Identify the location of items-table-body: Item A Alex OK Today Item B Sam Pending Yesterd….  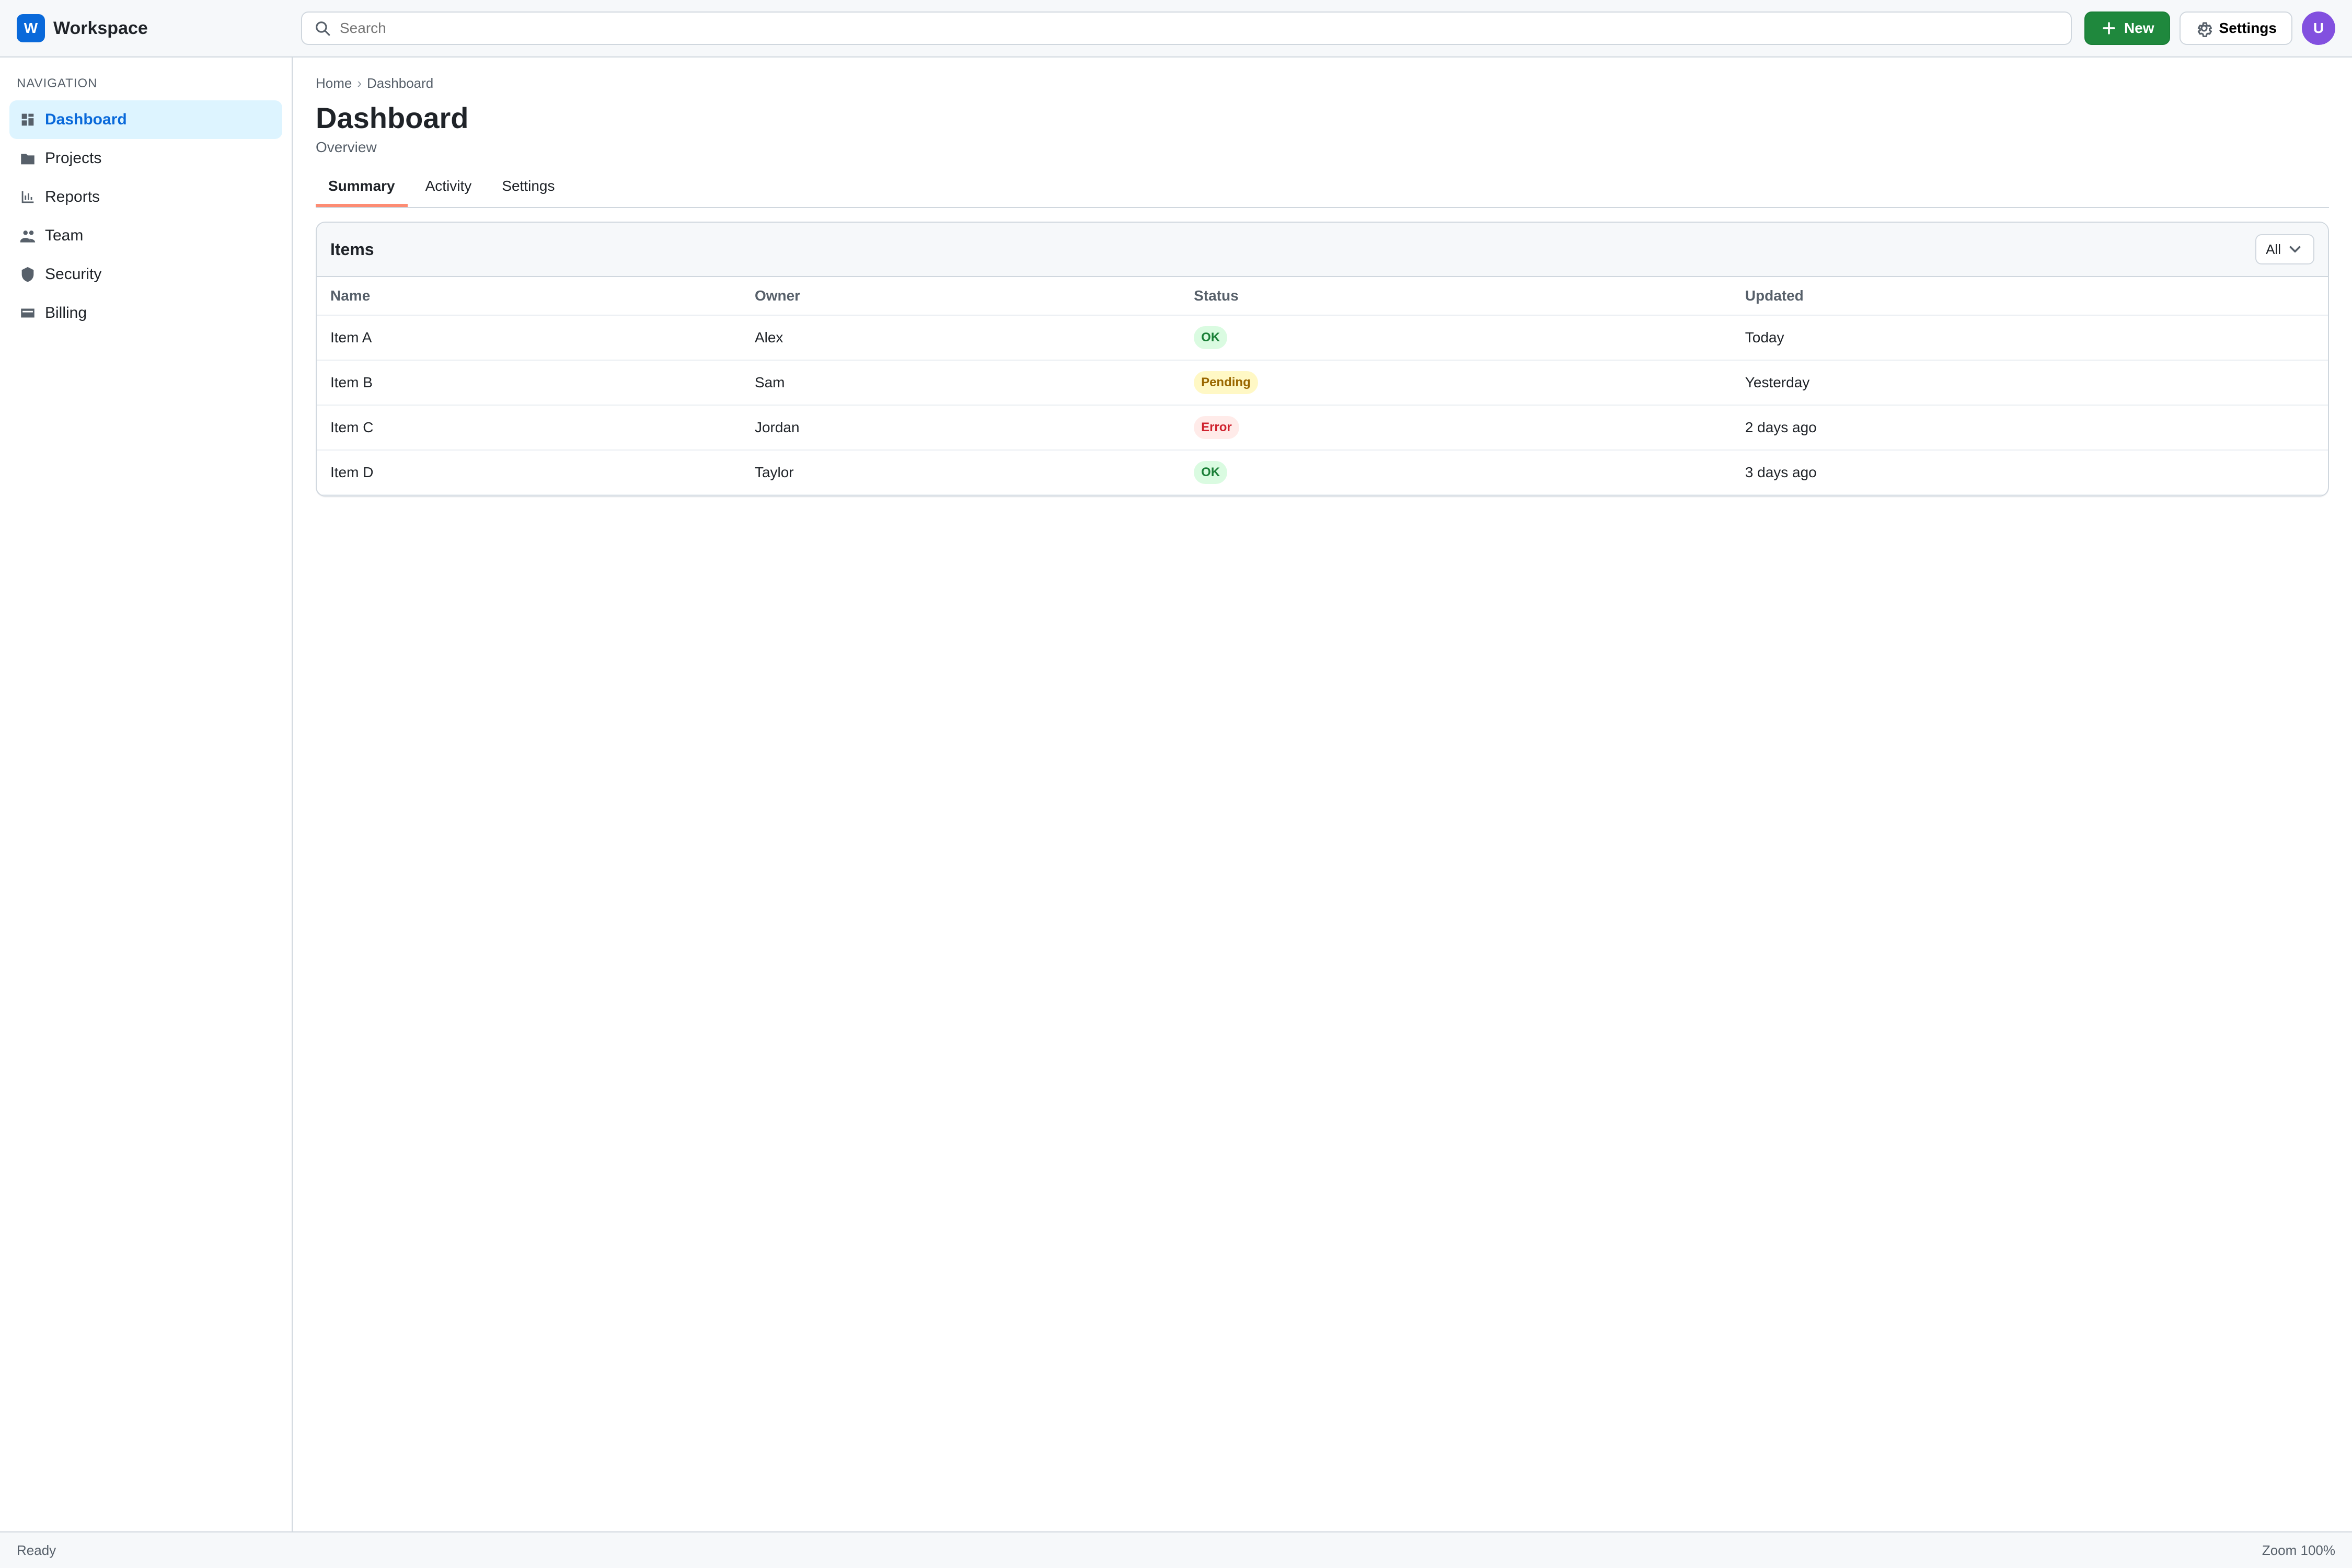
(1322, 405).